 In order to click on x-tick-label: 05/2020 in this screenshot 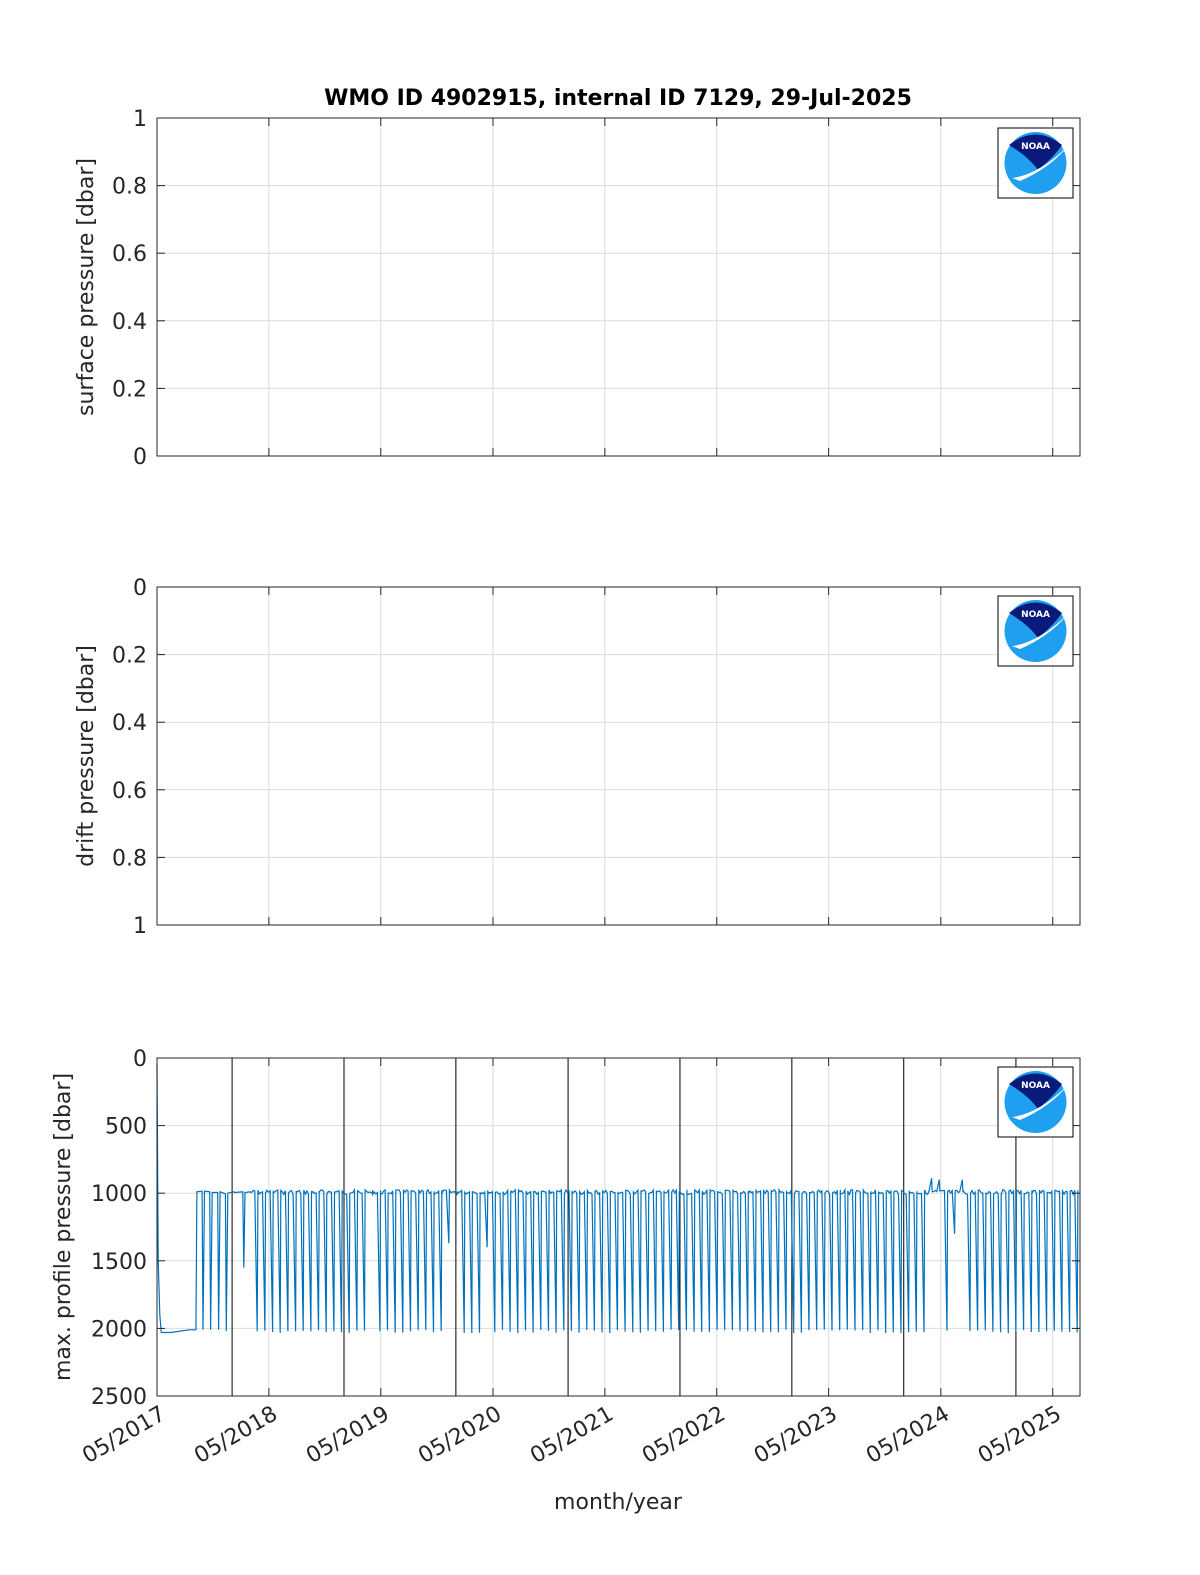, I will do `click(460, 1435)`.